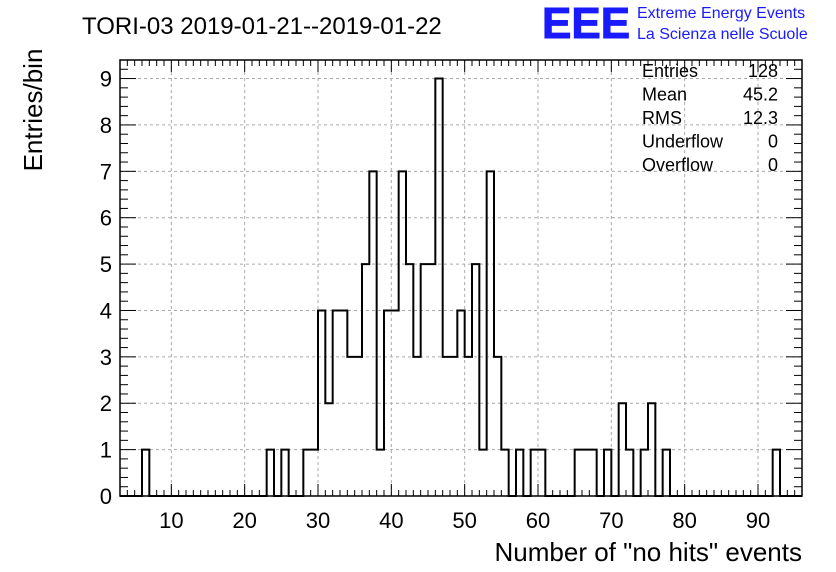 The image size is (836, 572). I want to click on y-tick-labels: 0 1 2 3 4 5 6 7 8 9, so click(106, 288).